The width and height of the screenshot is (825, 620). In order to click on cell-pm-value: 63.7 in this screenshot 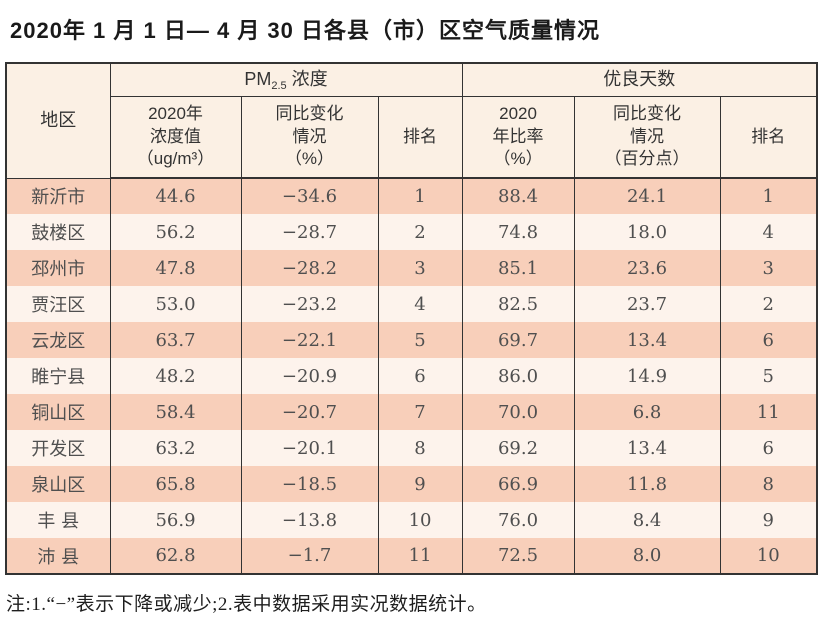, I will do `click(175, 340)`.